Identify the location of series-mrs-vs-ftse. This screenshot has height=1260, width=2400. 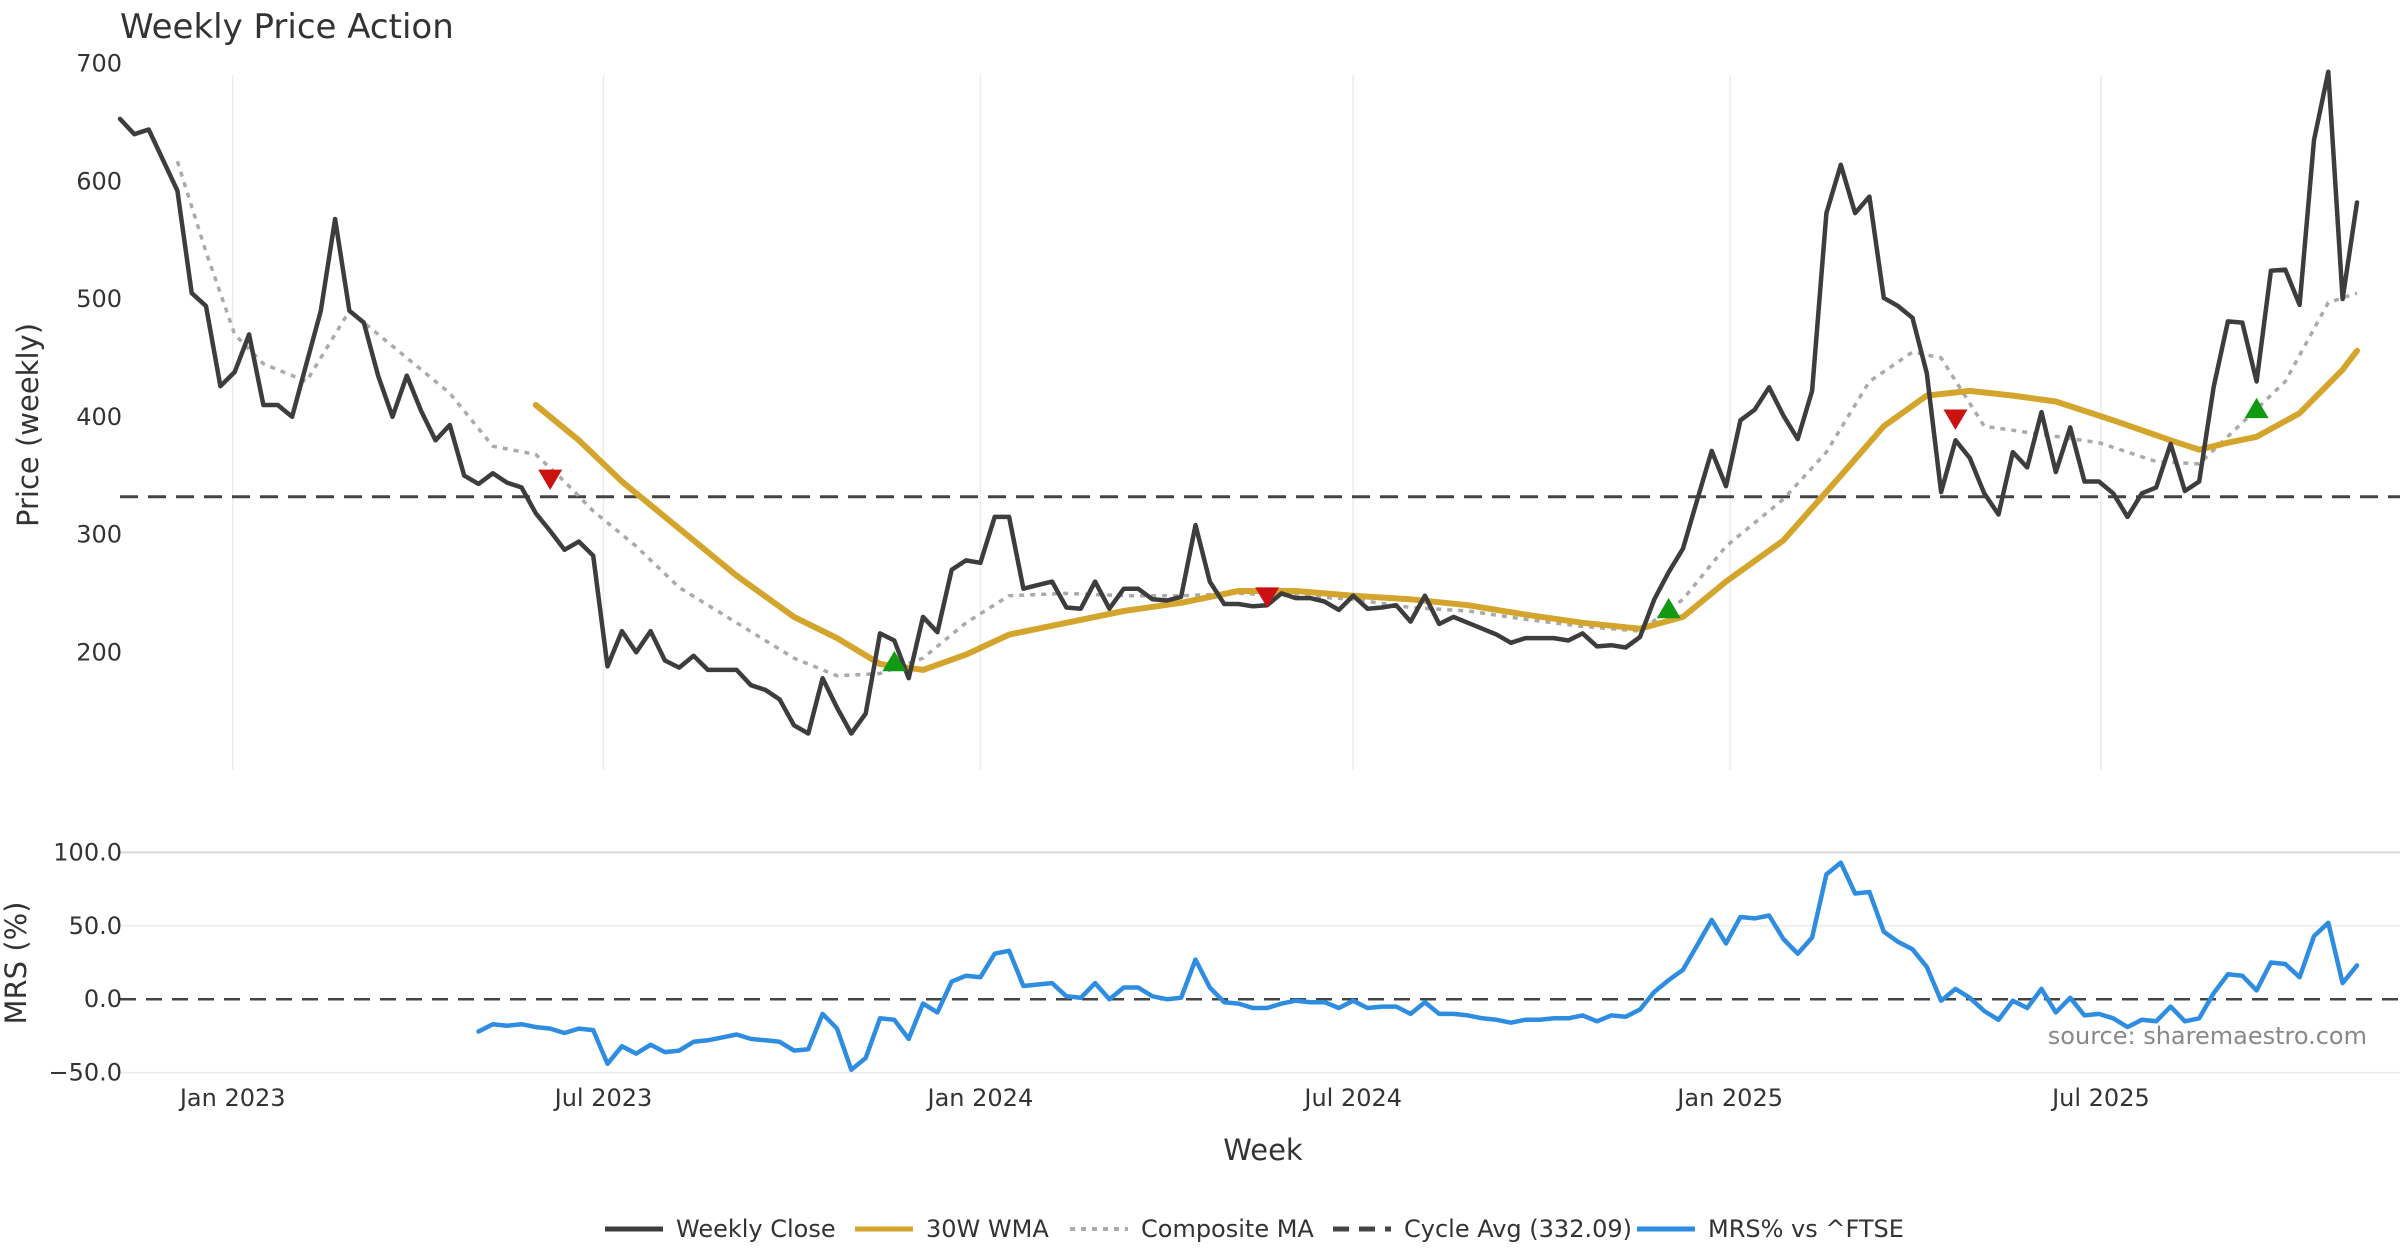
(1418, 966).